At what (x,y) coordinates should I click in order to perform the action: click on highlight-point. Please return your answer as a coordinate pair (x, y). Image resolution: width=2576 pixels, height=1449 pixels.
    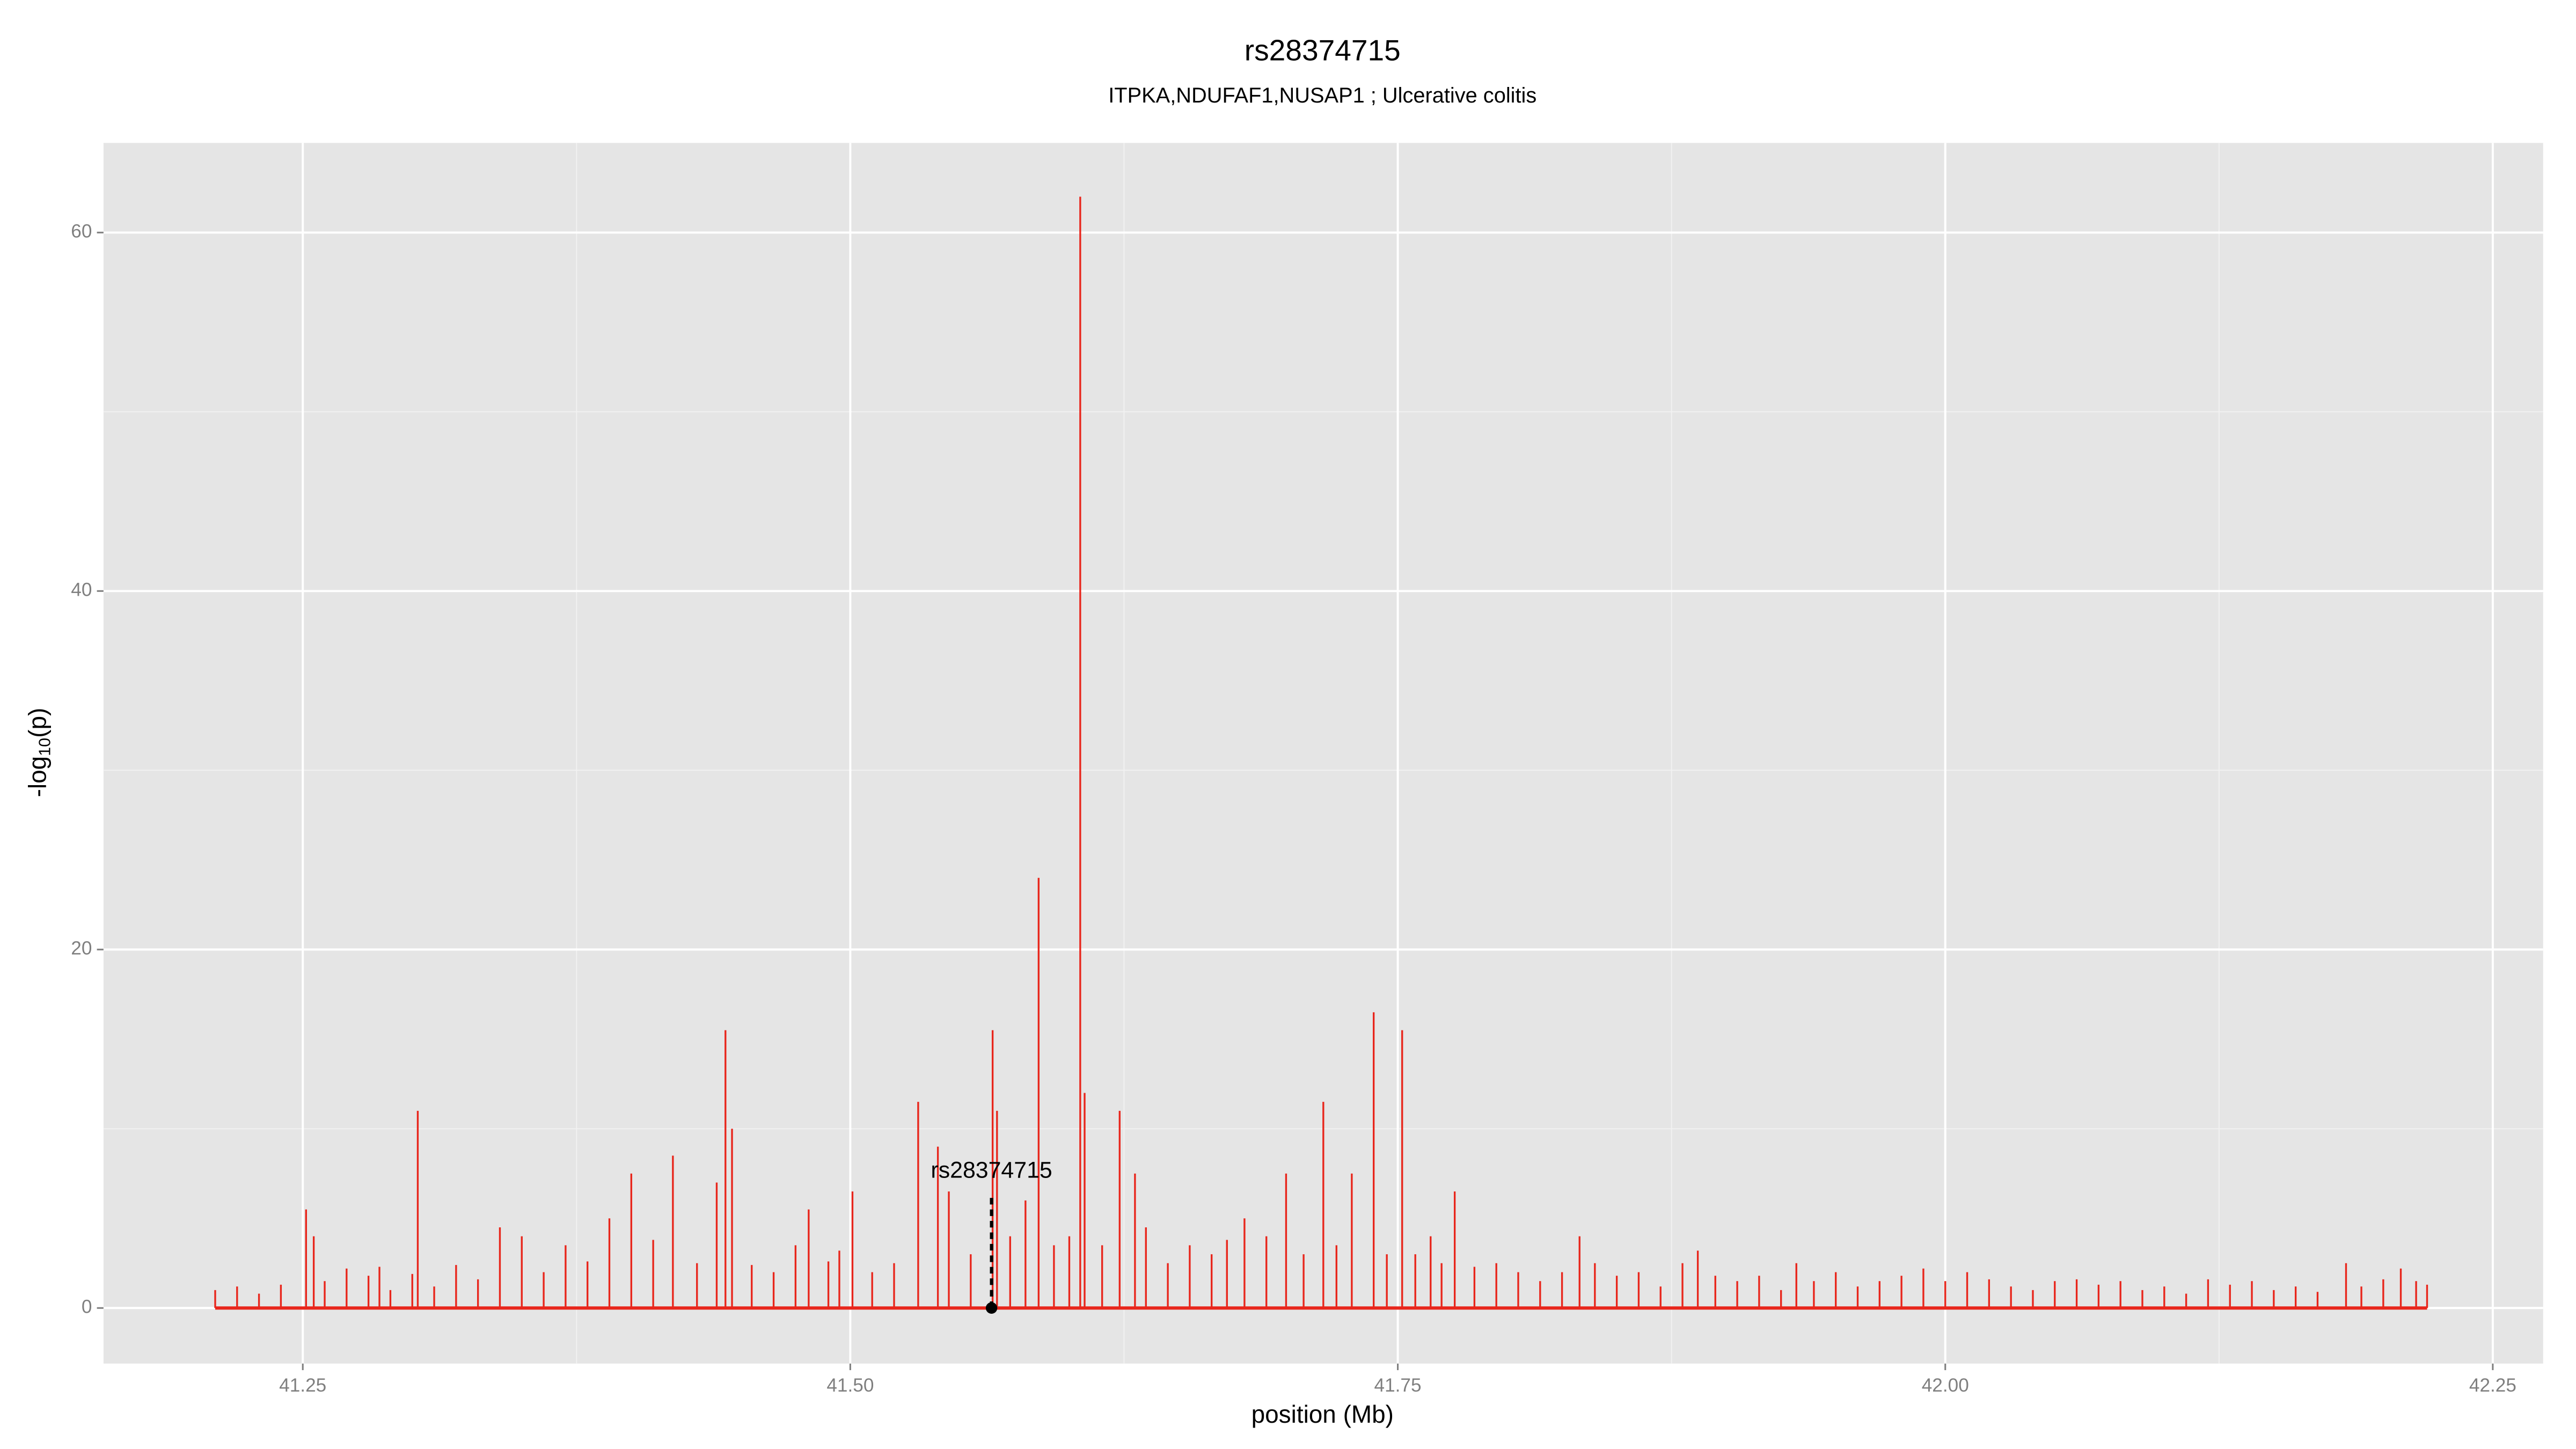
    Looking at the image, I should click on (991, 1308).